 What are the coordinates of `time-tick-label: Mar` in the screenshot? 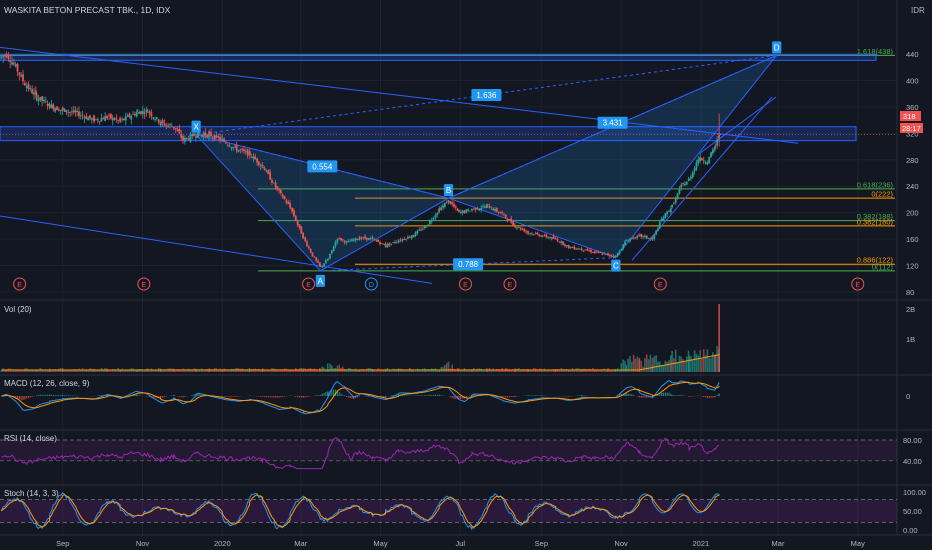 It's located at (300, 543).